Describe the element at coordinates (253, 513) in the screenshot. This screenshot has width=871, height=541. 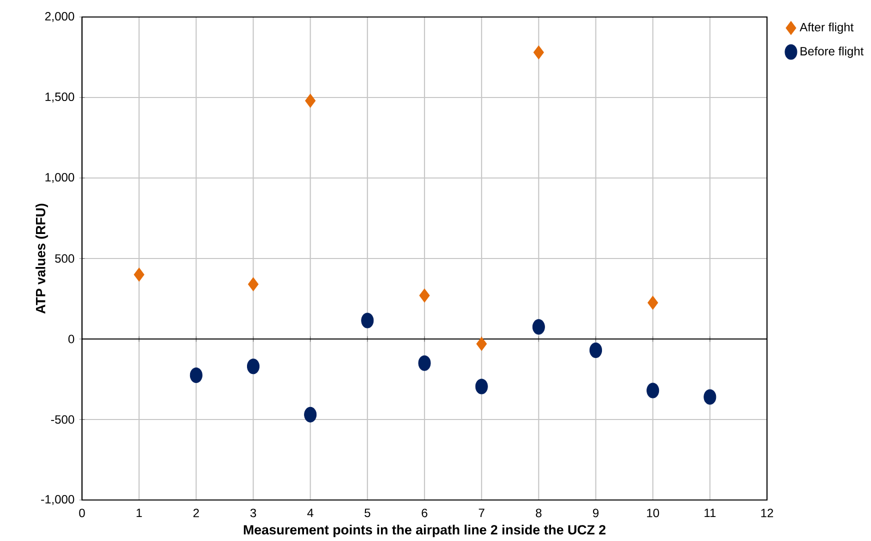
I see `x-tick-label: 3` at that location.